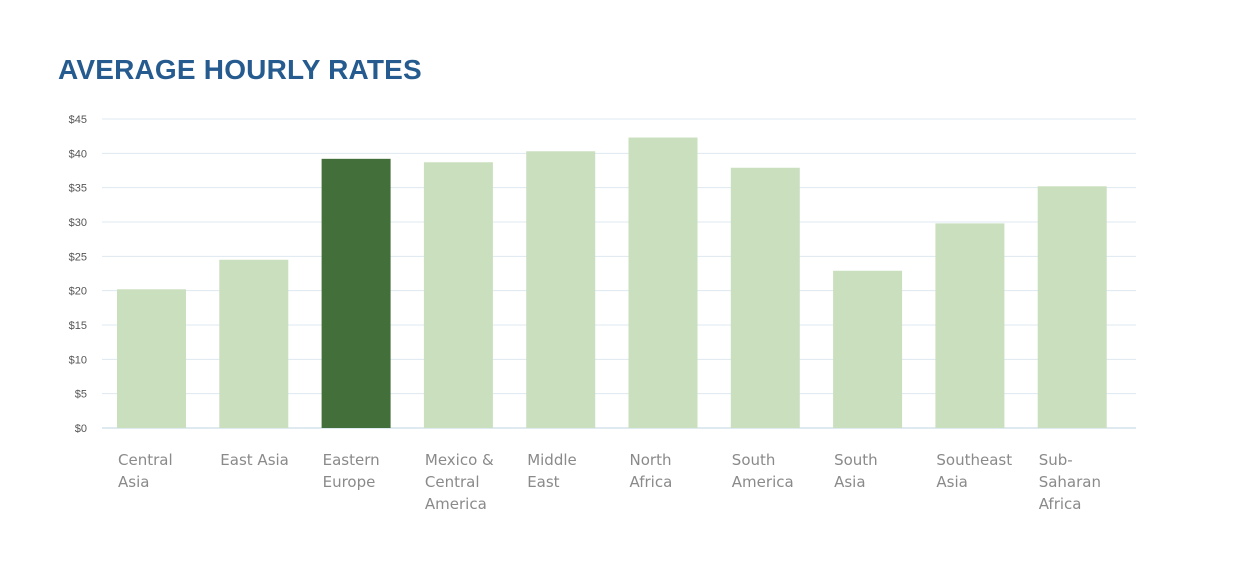  Describe the element at coordinates (78, 292) in the screenshot. I see `y-tick-label: $20` at that location.